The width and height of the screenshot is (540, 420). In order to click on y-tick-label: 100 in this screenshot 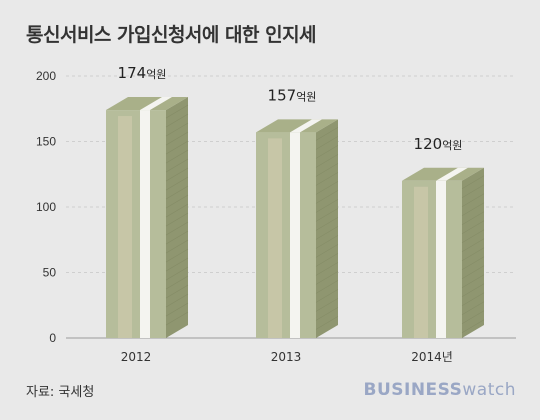, I will do `click(46, 207)`.